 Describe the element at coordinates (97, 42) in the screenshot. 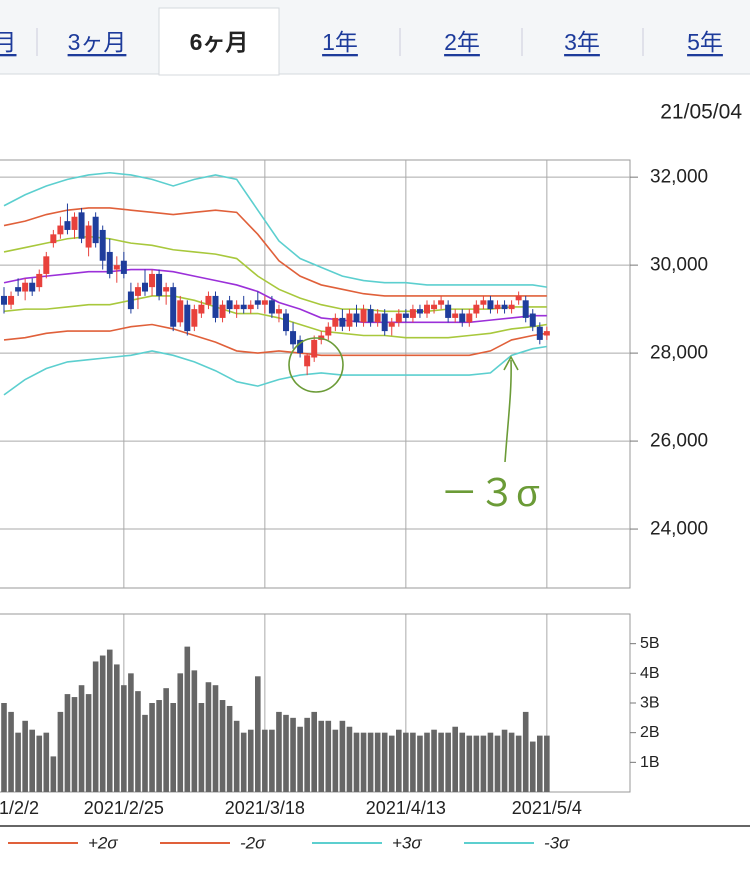

I see `period-tab: 3ヶ月` at that location.